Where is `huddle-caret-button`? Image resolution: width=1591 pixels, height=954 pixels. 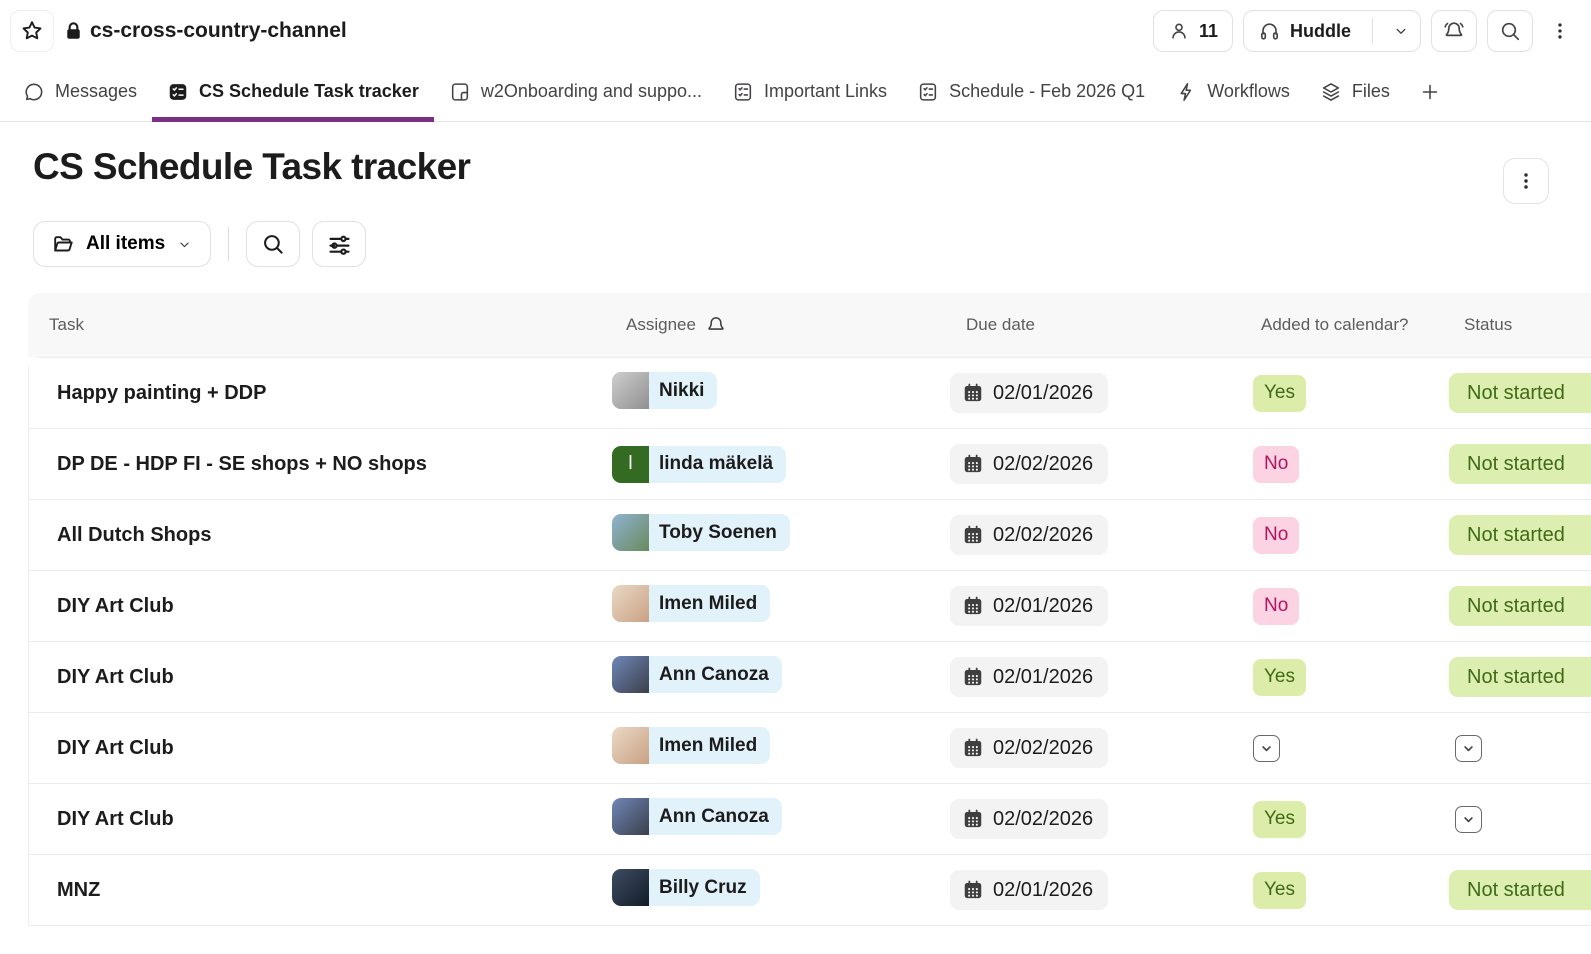 huddle-caret-button is located at coordinates (1401, 31).